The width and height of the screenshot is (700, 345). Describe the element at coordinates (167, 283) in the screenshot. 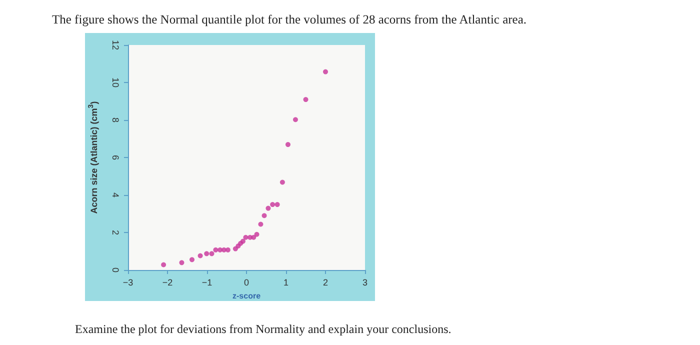

I see `x-tick-label: −2` at that location.